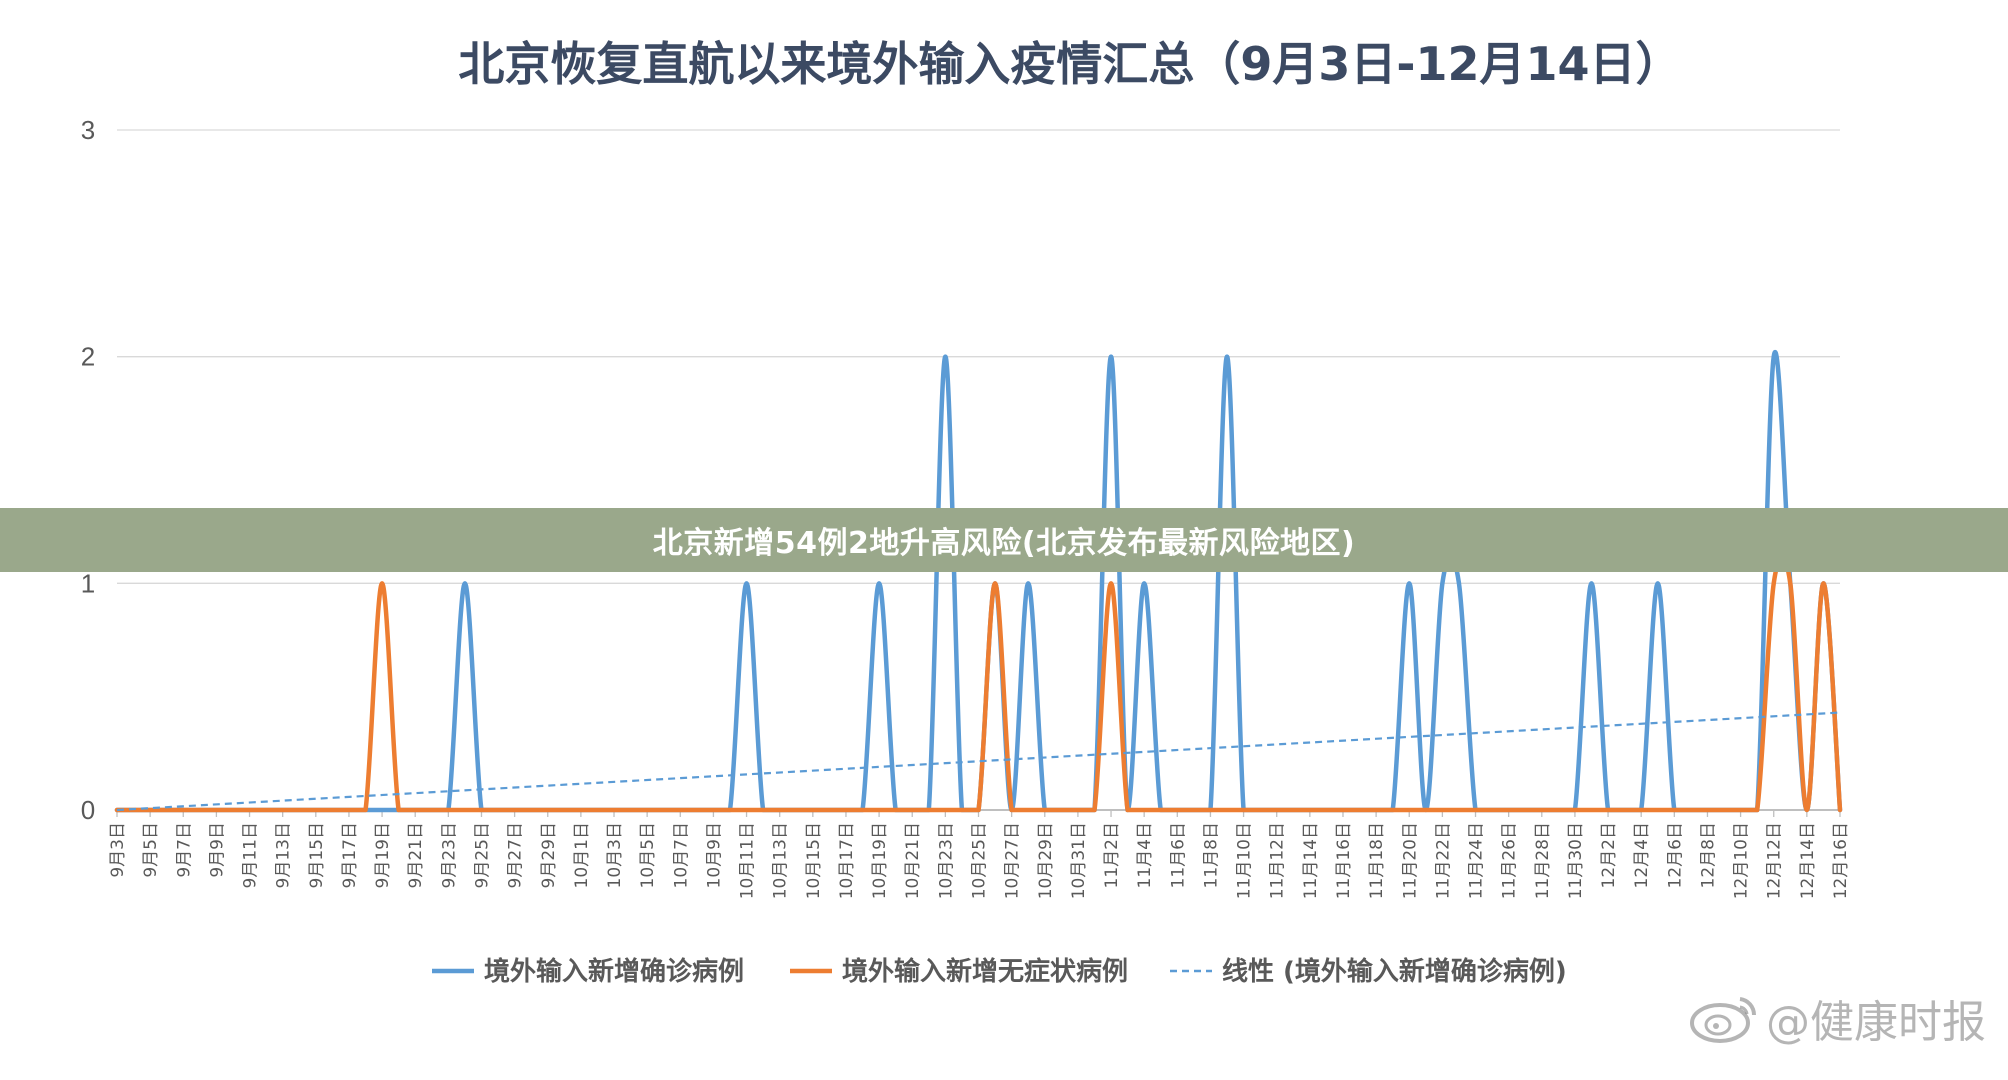  What do you see at coordinates (1675, 855) in the screenshot?
I see `x-tick-label: 12月6日` at bounding box center [1675, 855].